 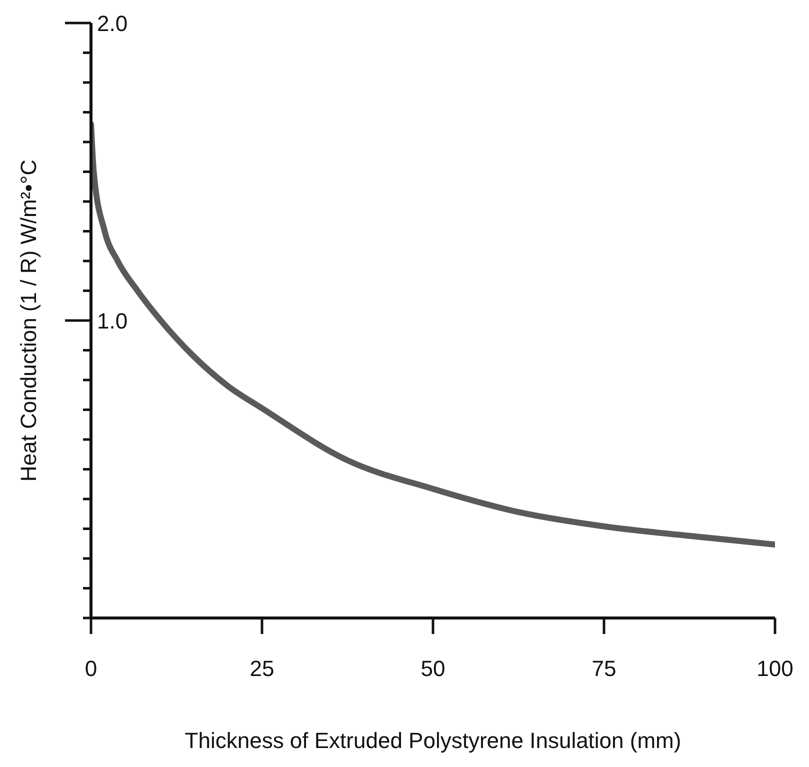 What do you see at coordinates (262, 668) in the screenshot?
I see `x-tick-label: 25` at bounding box center [262, 668].